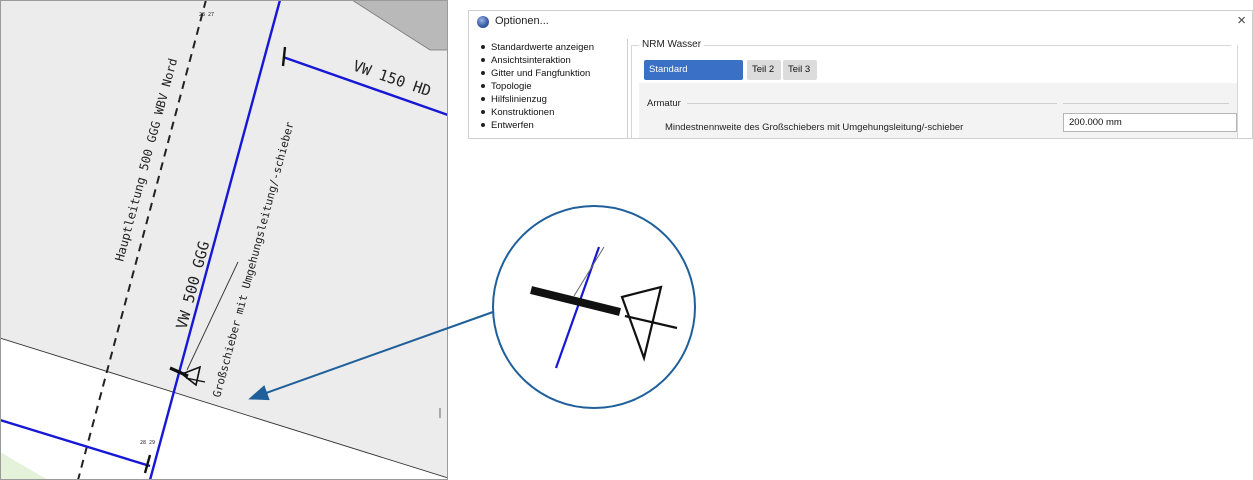 This screenshot has height=480, width=1253. I want to click on tab-teil-2: Teil 2, so click(764, 70).